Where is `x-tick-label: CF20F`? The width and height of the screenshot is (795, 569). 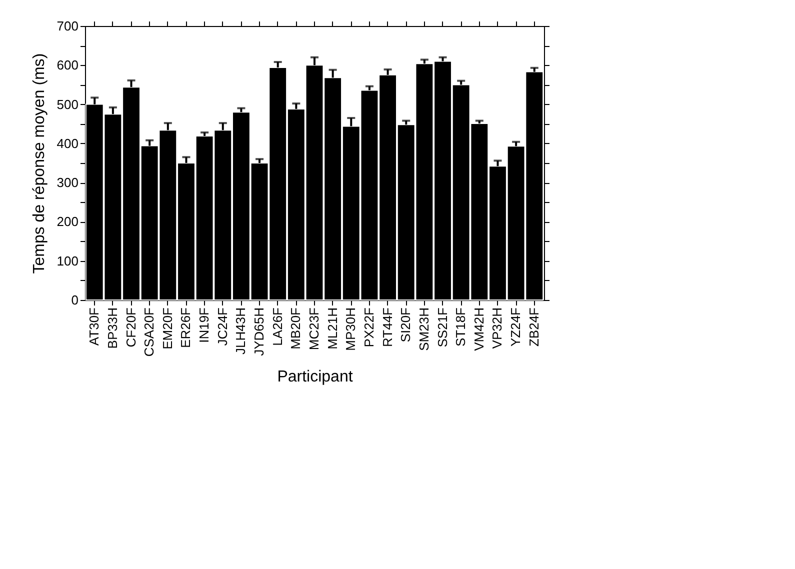 x-tick-label: CF20F is located at coordinates (130, 327).